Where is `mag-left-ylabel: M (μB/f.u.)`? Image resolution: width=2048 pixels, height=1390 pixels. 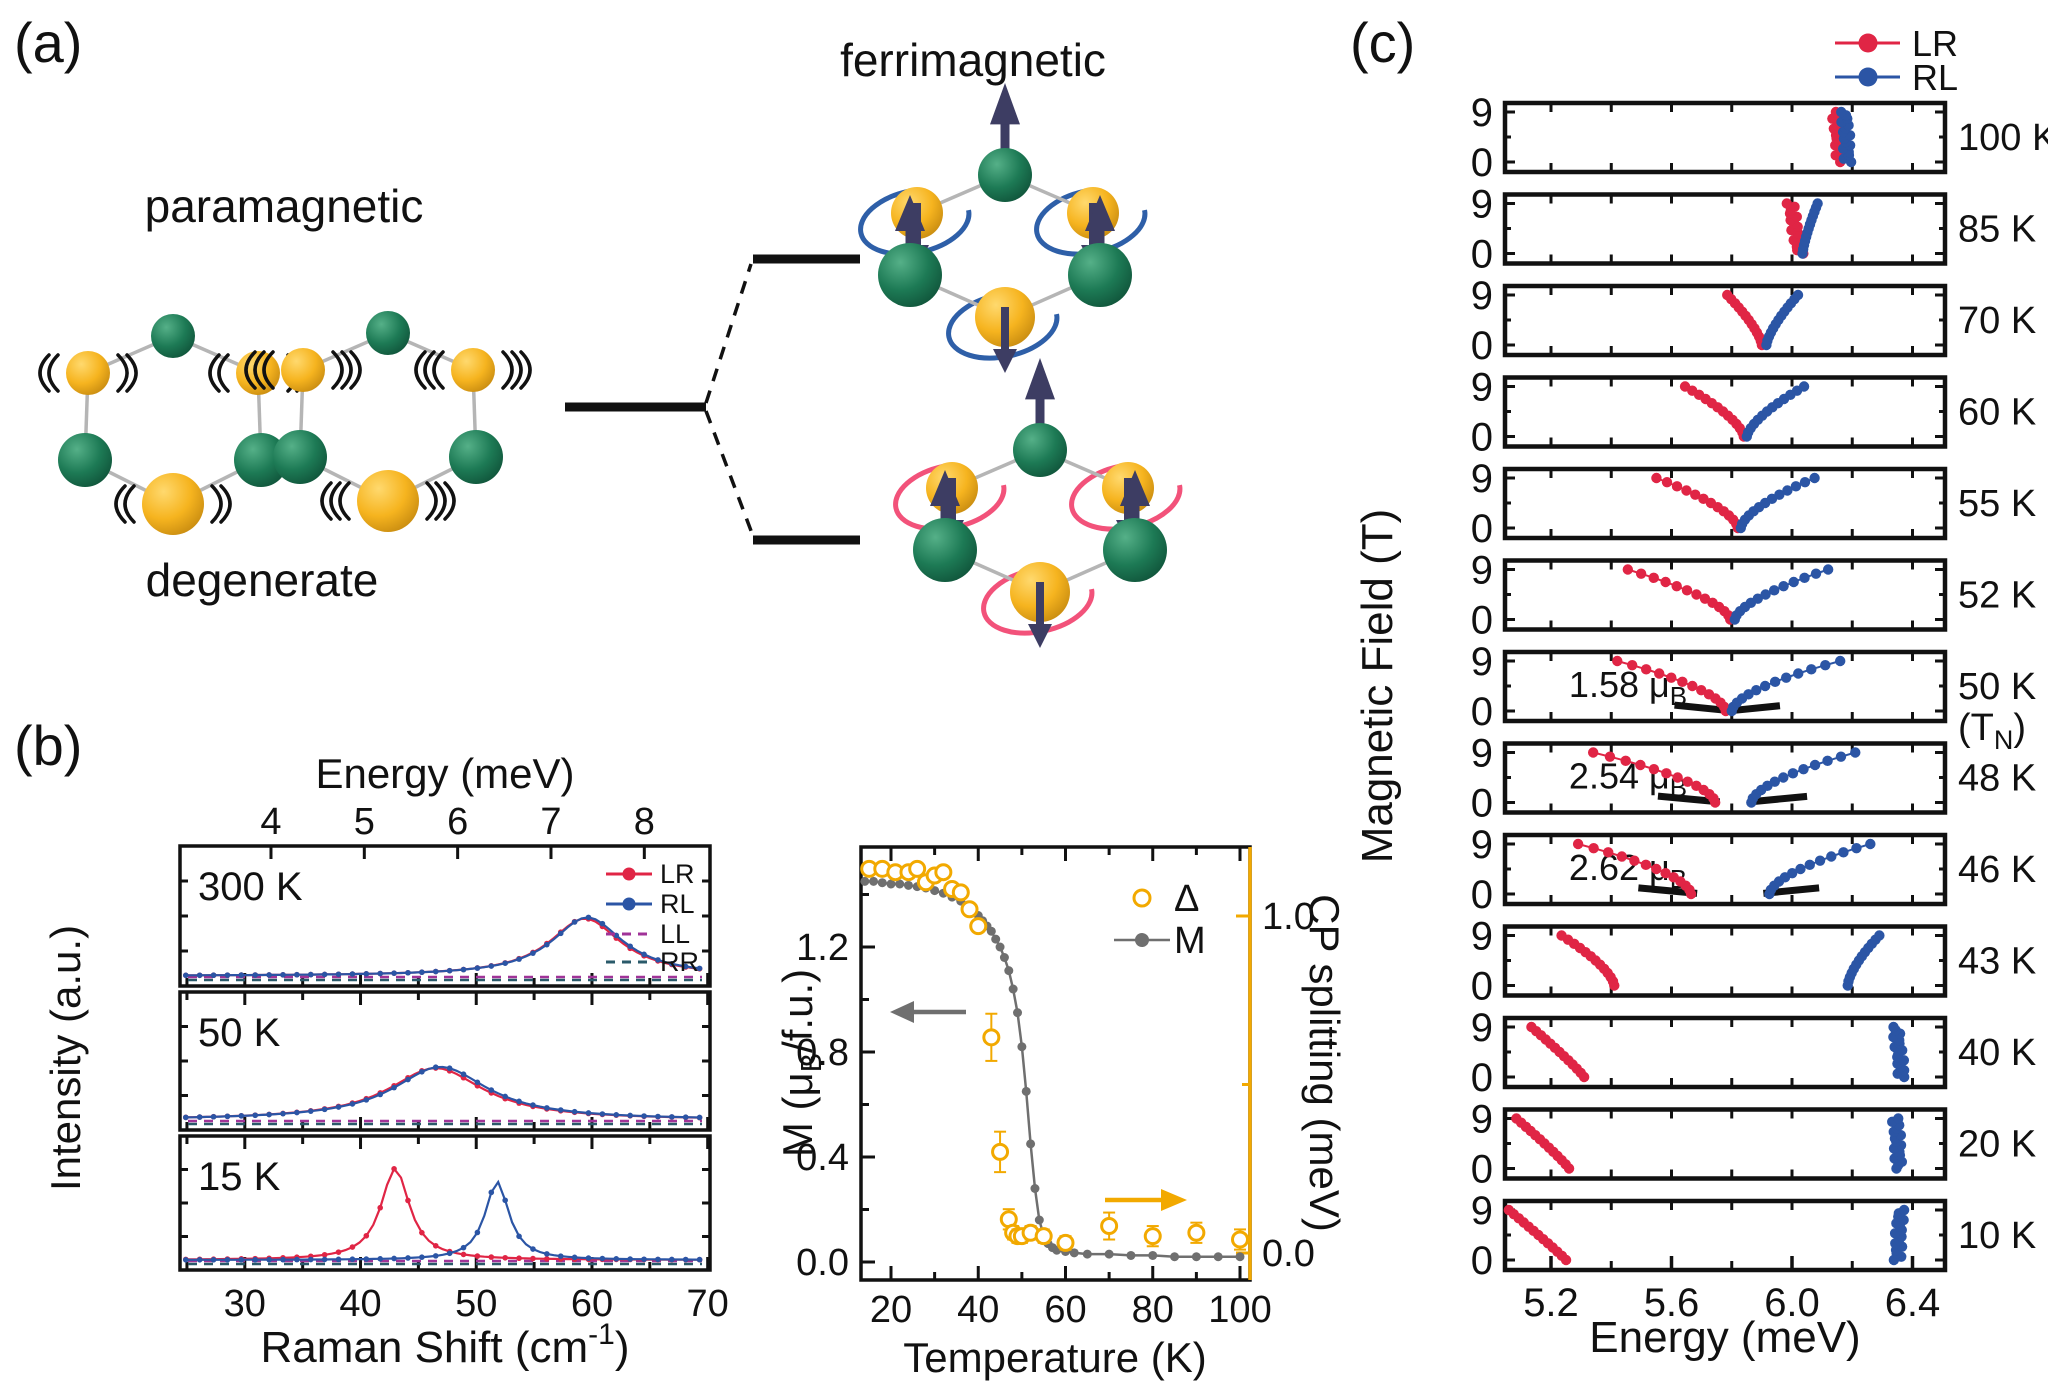 mag-left-ylabel: M (μB/f.u.) is located at coordinates (801, 1063).